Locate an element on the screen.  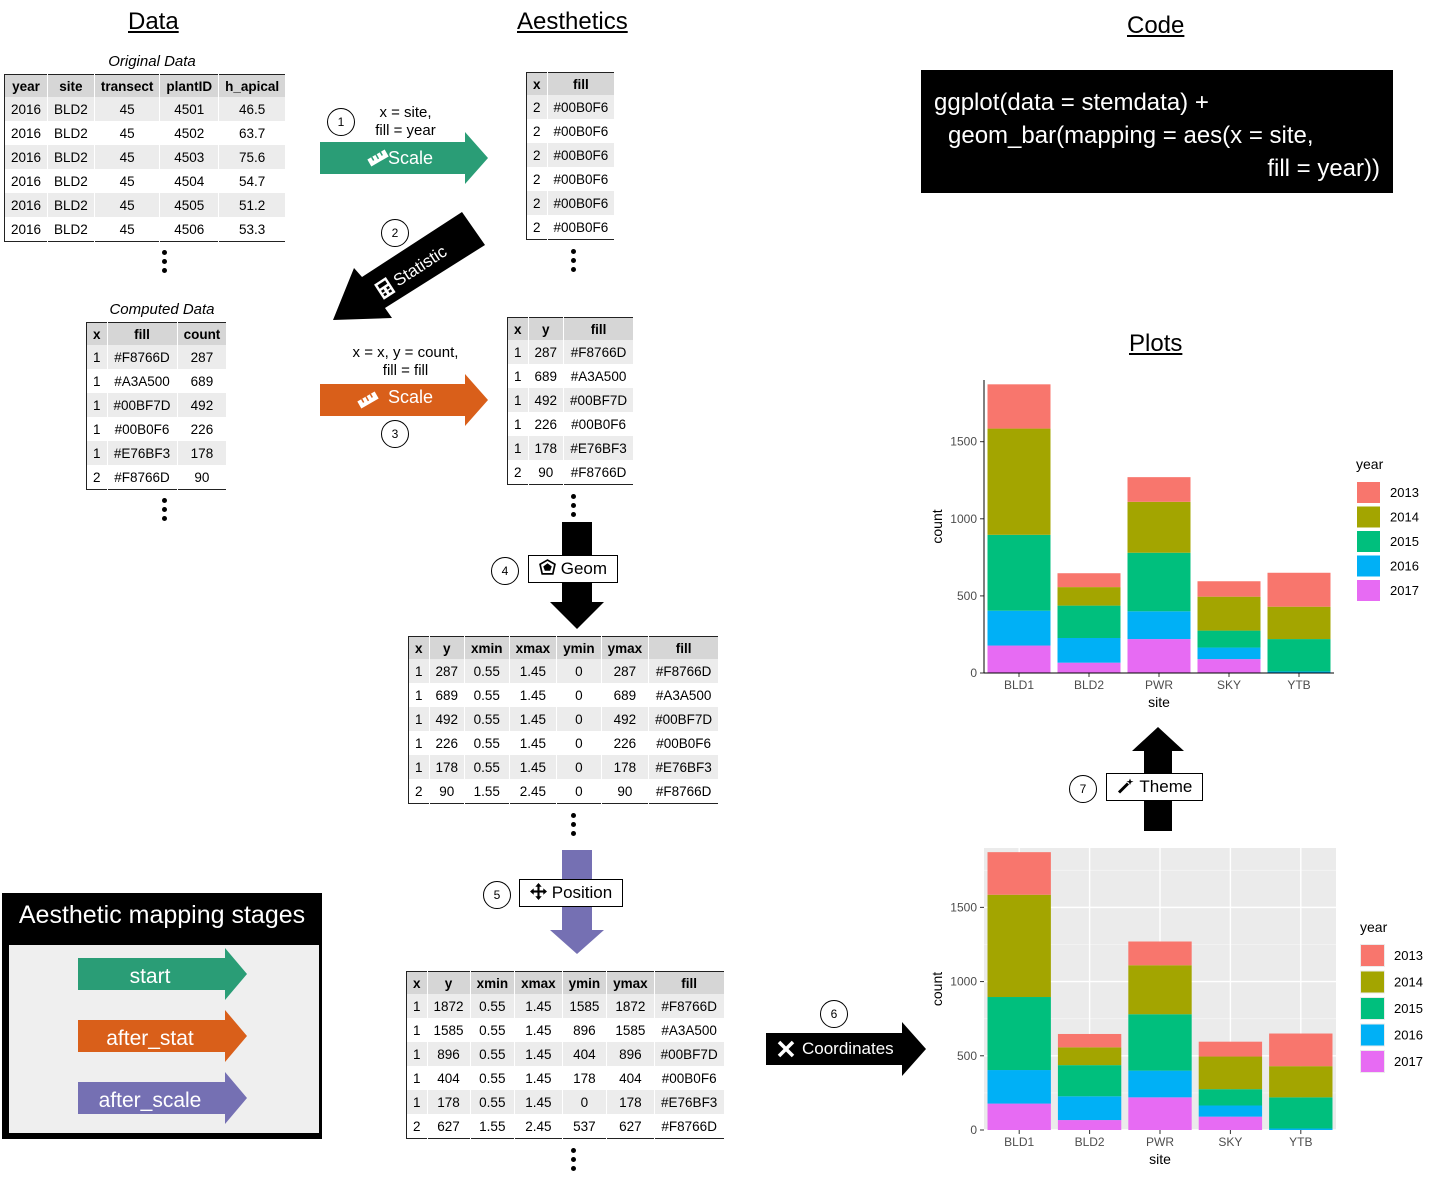
y-tick-label: 1000 is located at coordinates (963, 519).